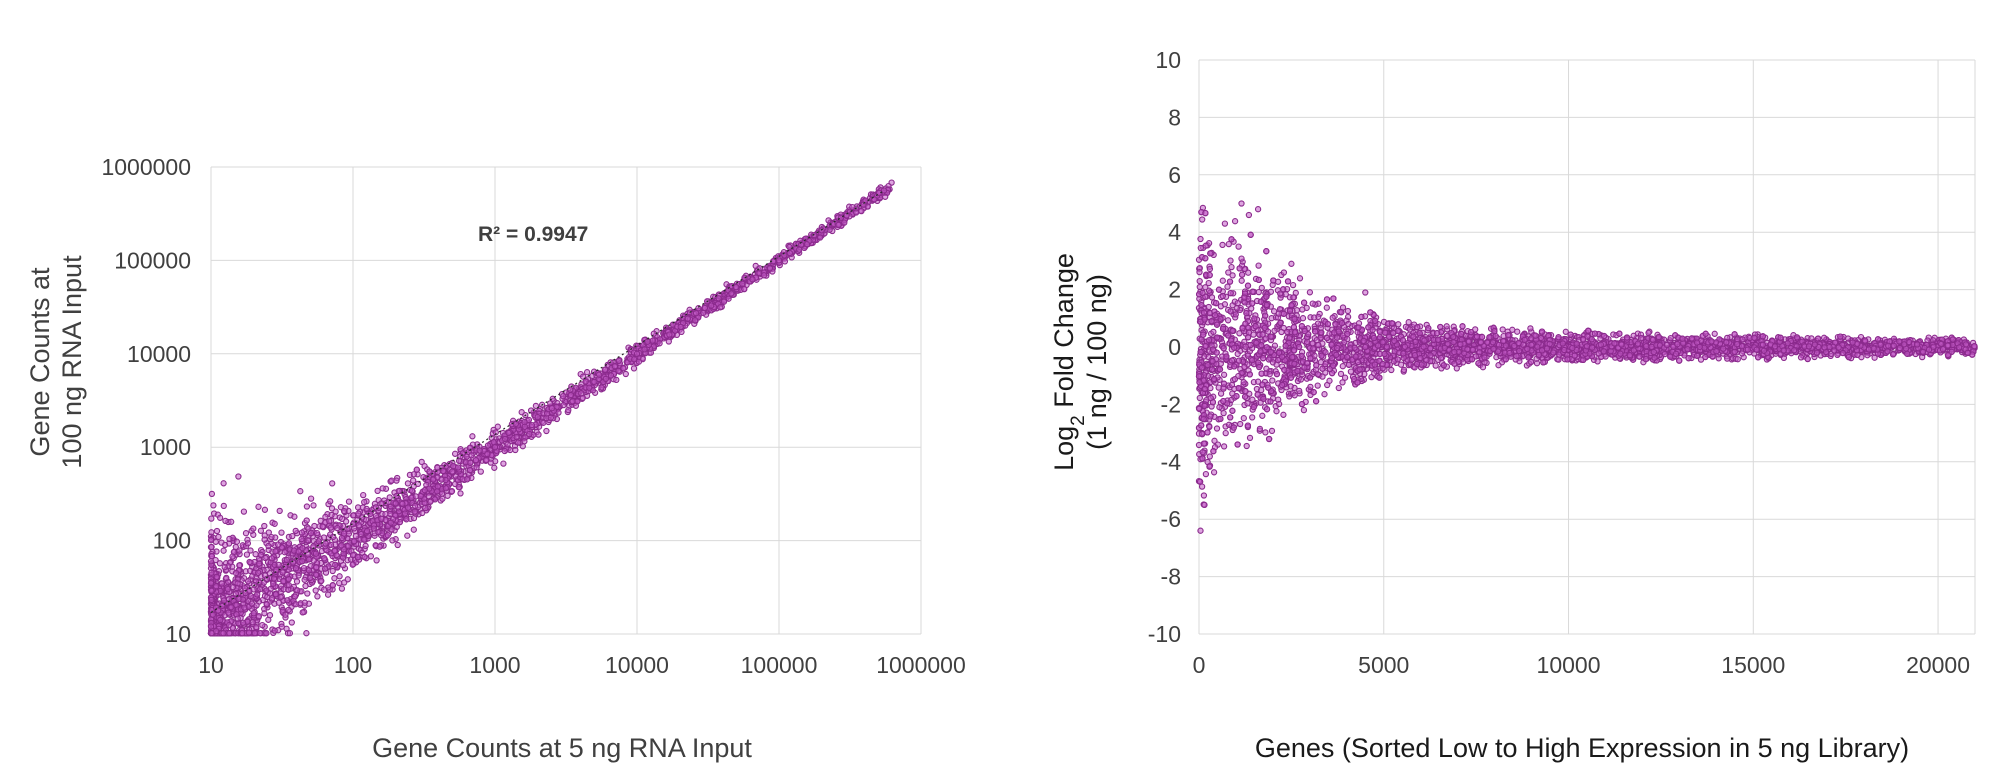 The height and width of the screenshot is (767, 2008). I want to click on left-y-tick-label: 100000, so click(152, 260).